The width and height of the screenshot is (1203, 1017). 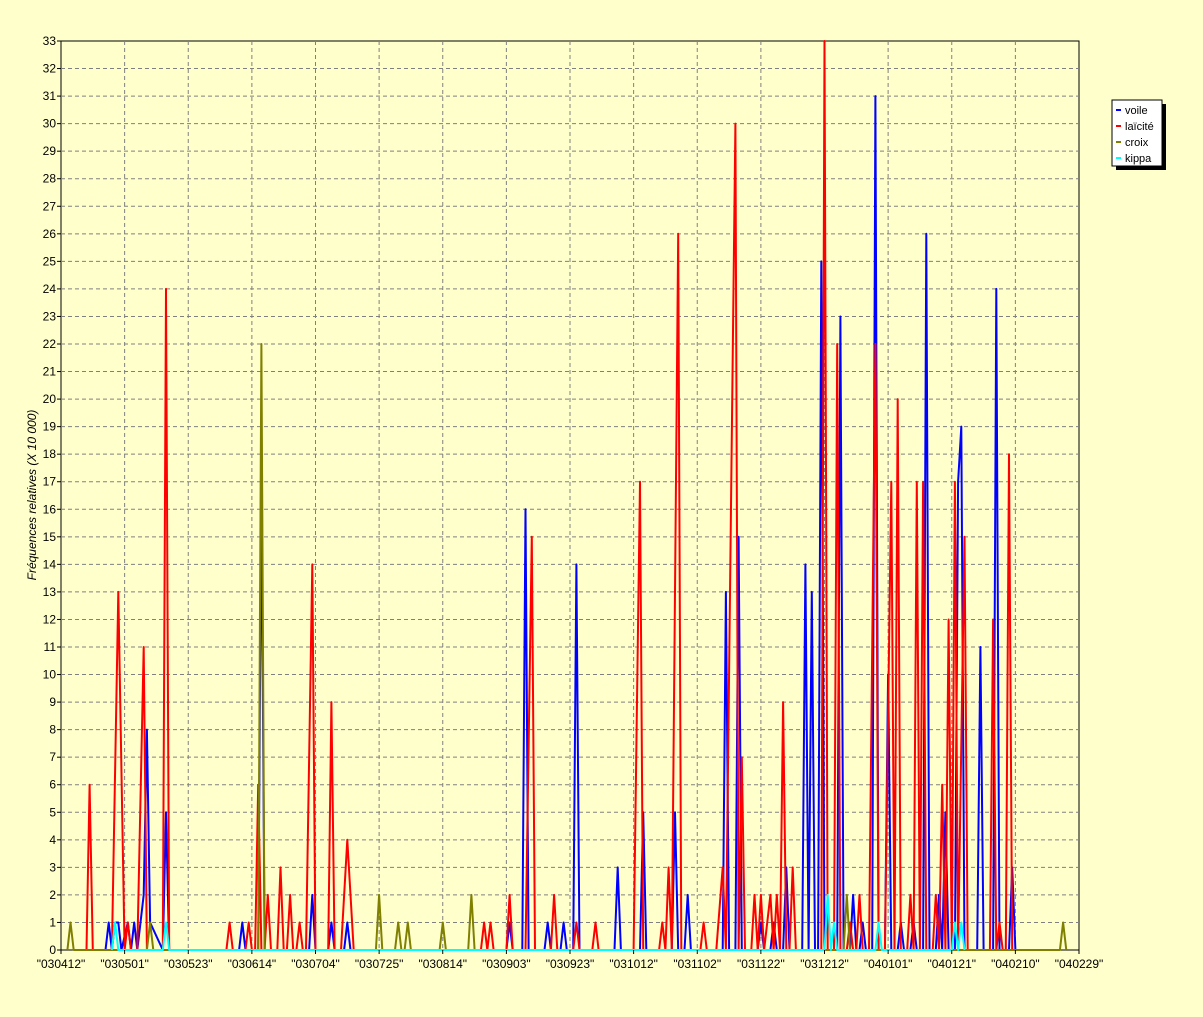 I want to click on y-tick-label: 19, so click(x=50, y=427).